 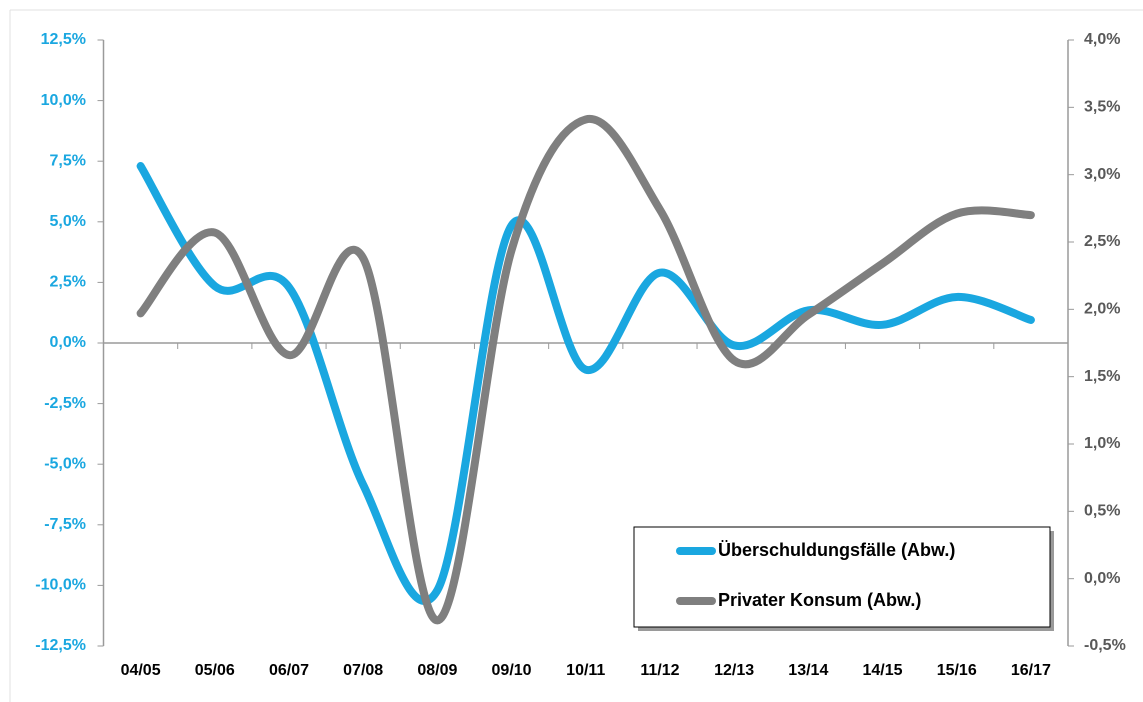 I want to click on y-tick-label: -5,0%, so click(x=65, y=463).